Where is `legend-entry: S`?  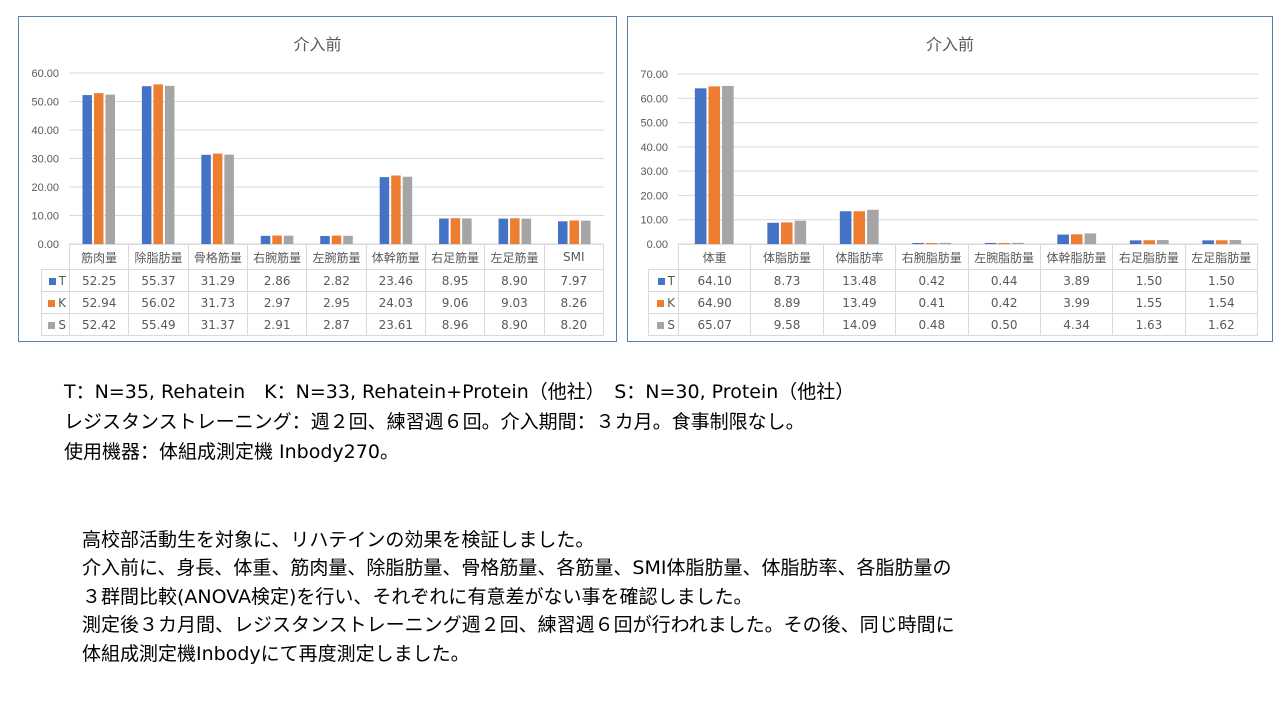 legend-entry: S is located at coordinates (663, 324).